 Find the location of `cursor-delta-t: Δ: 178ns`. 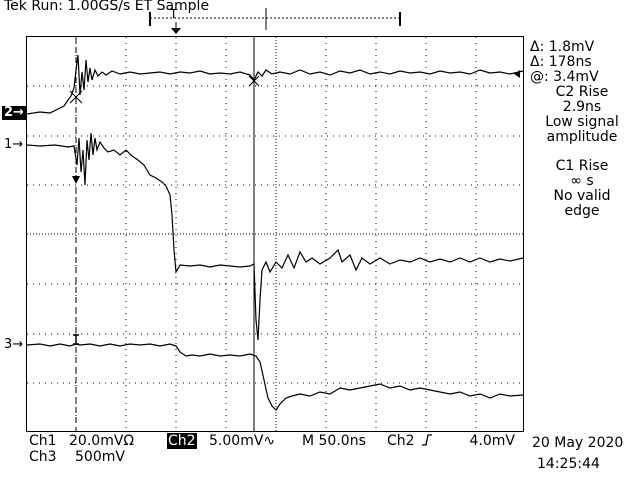

cursor-delta-t: Δ: 178ns is located at coordinates (561, 62).